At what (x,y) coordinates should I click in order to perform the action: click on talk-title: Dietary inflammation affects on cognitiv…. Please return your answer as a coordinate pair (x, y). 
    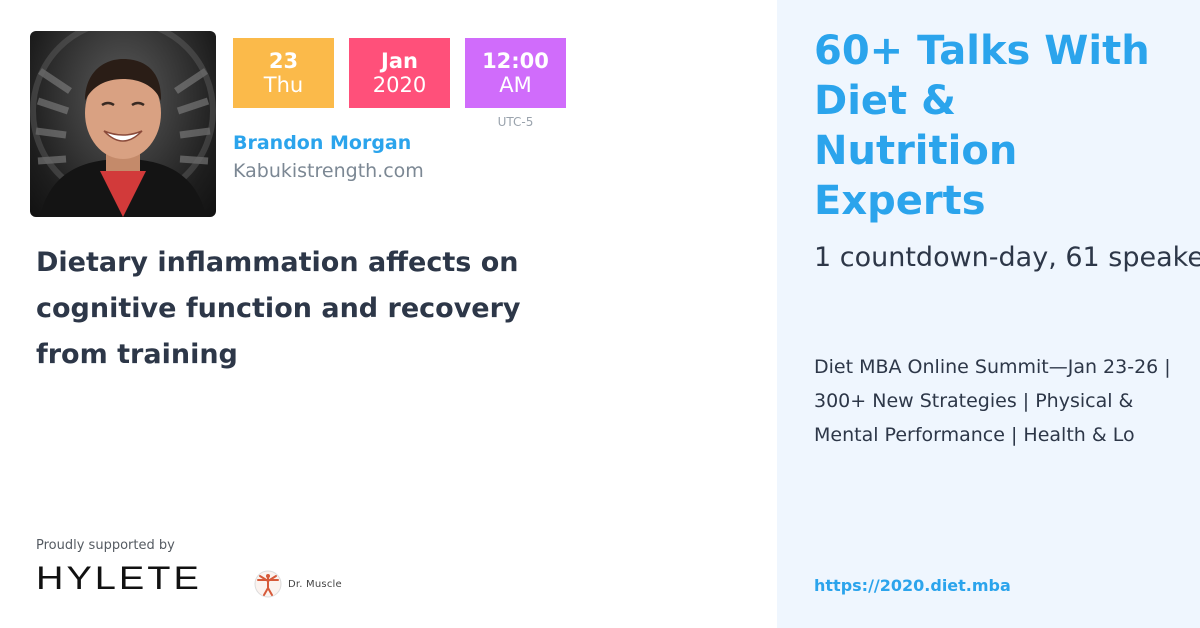
    Looking at the image, I should click on (278, 308).